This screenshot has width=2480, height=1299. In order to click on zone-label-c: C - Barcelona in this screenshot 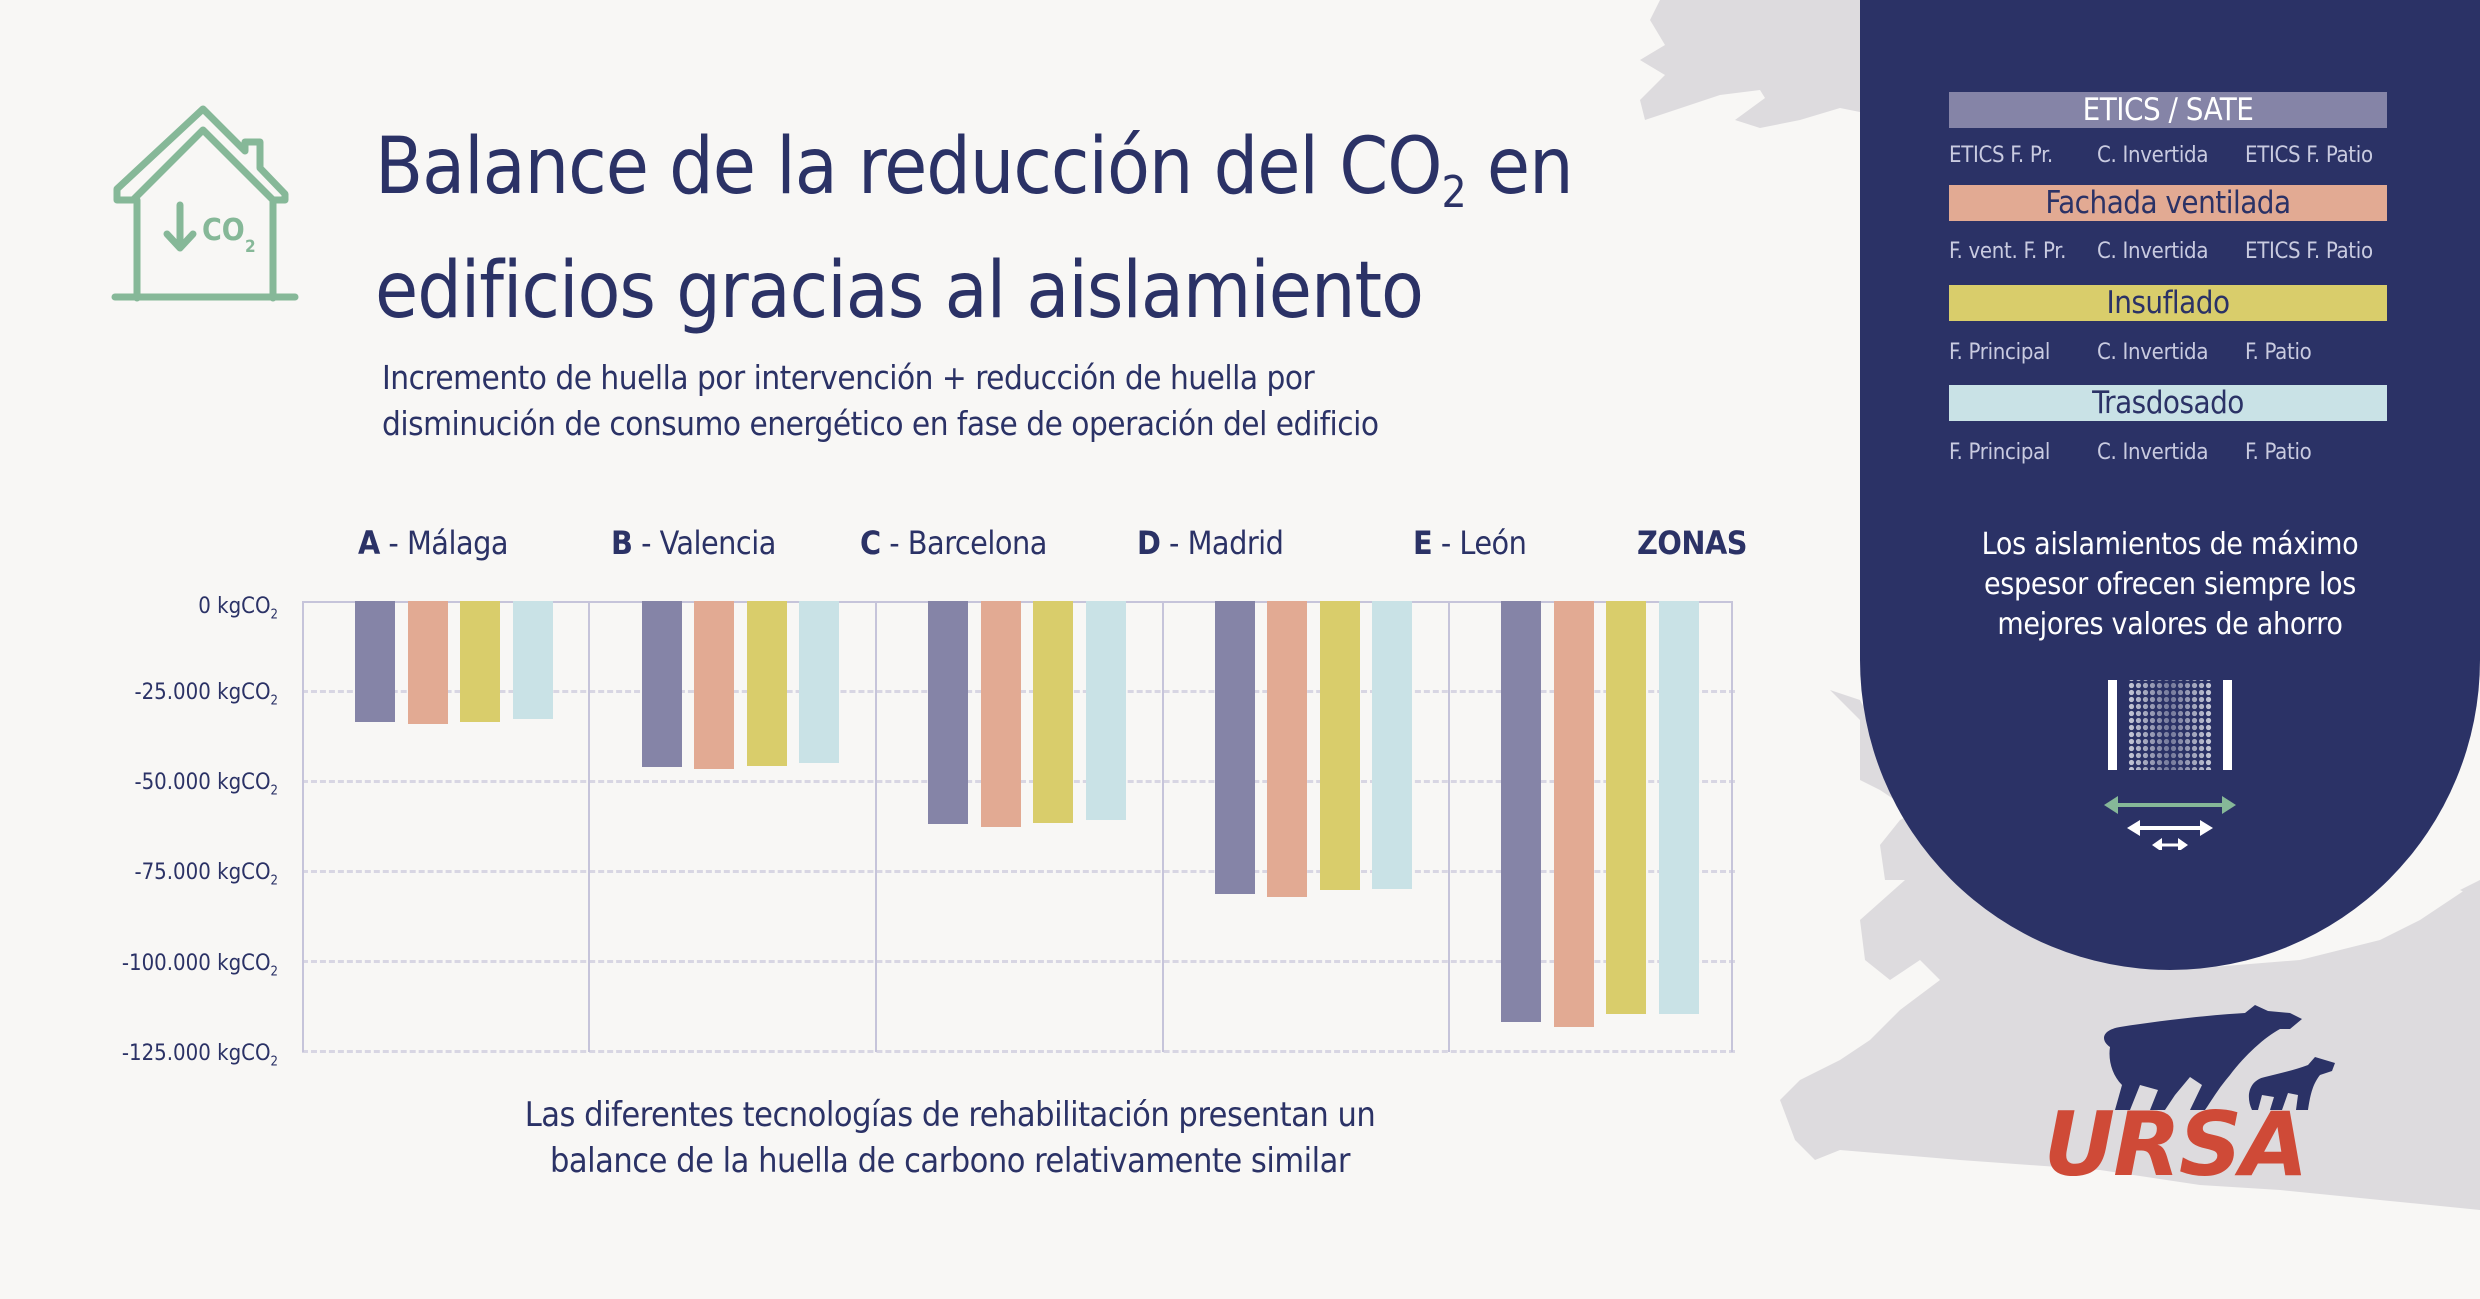, I will do `click(953, 543)`.